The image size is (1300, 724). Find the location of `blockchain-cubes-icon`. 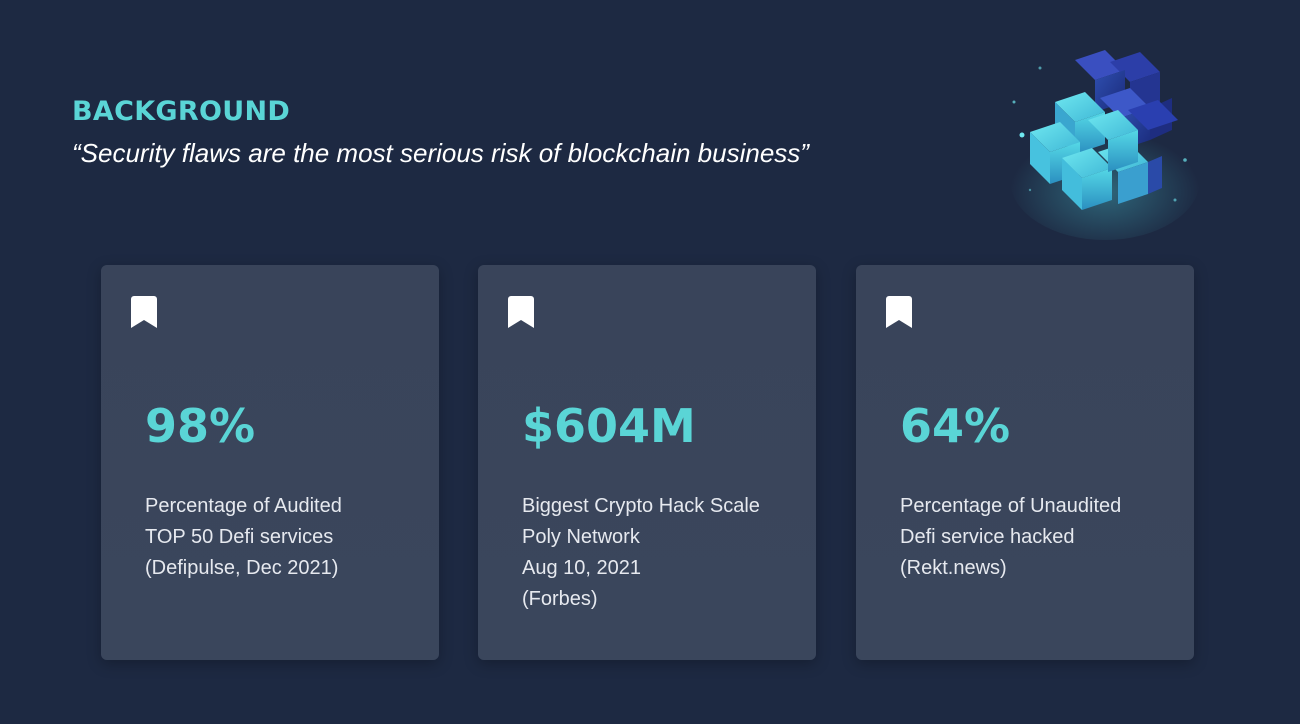

blockchain-cubes-icon is located at coordinates (1105, 145).